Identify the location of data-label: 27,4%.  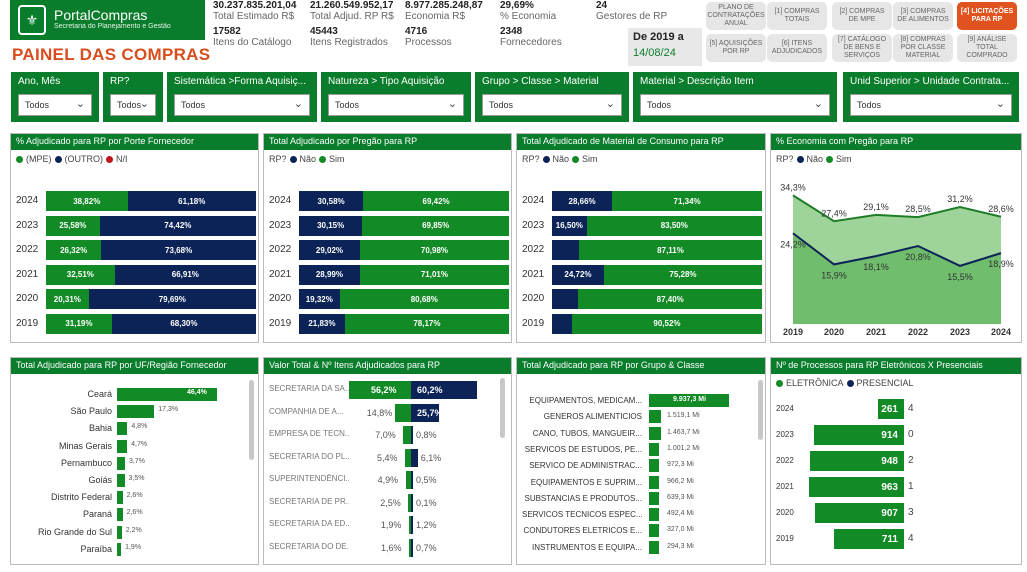
(834, 213).